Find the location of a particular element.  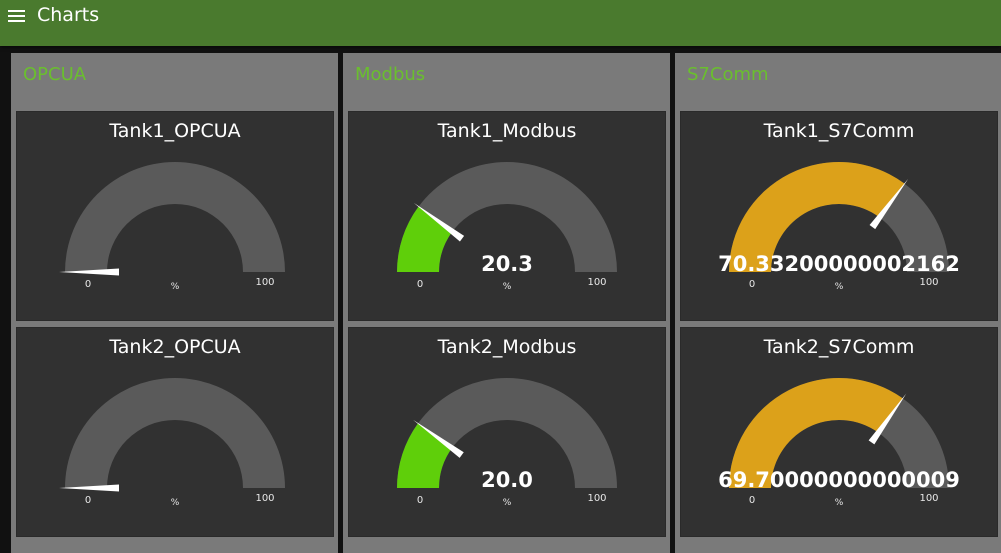

group-title: OPCUA is located at coordinates (55, 74).